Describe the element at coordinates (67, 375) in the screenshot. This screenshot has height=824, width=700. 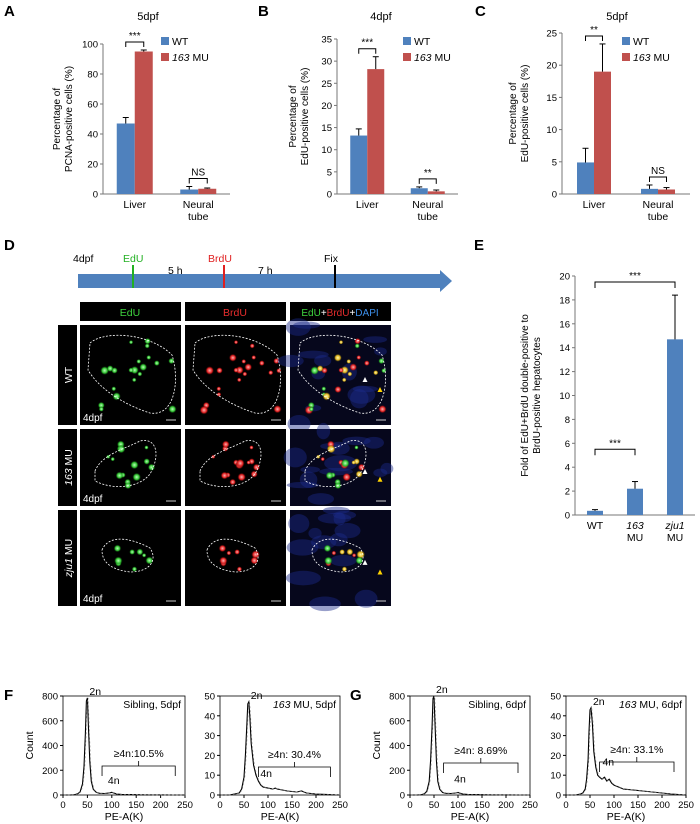
I see `row-label-bg` at that location.